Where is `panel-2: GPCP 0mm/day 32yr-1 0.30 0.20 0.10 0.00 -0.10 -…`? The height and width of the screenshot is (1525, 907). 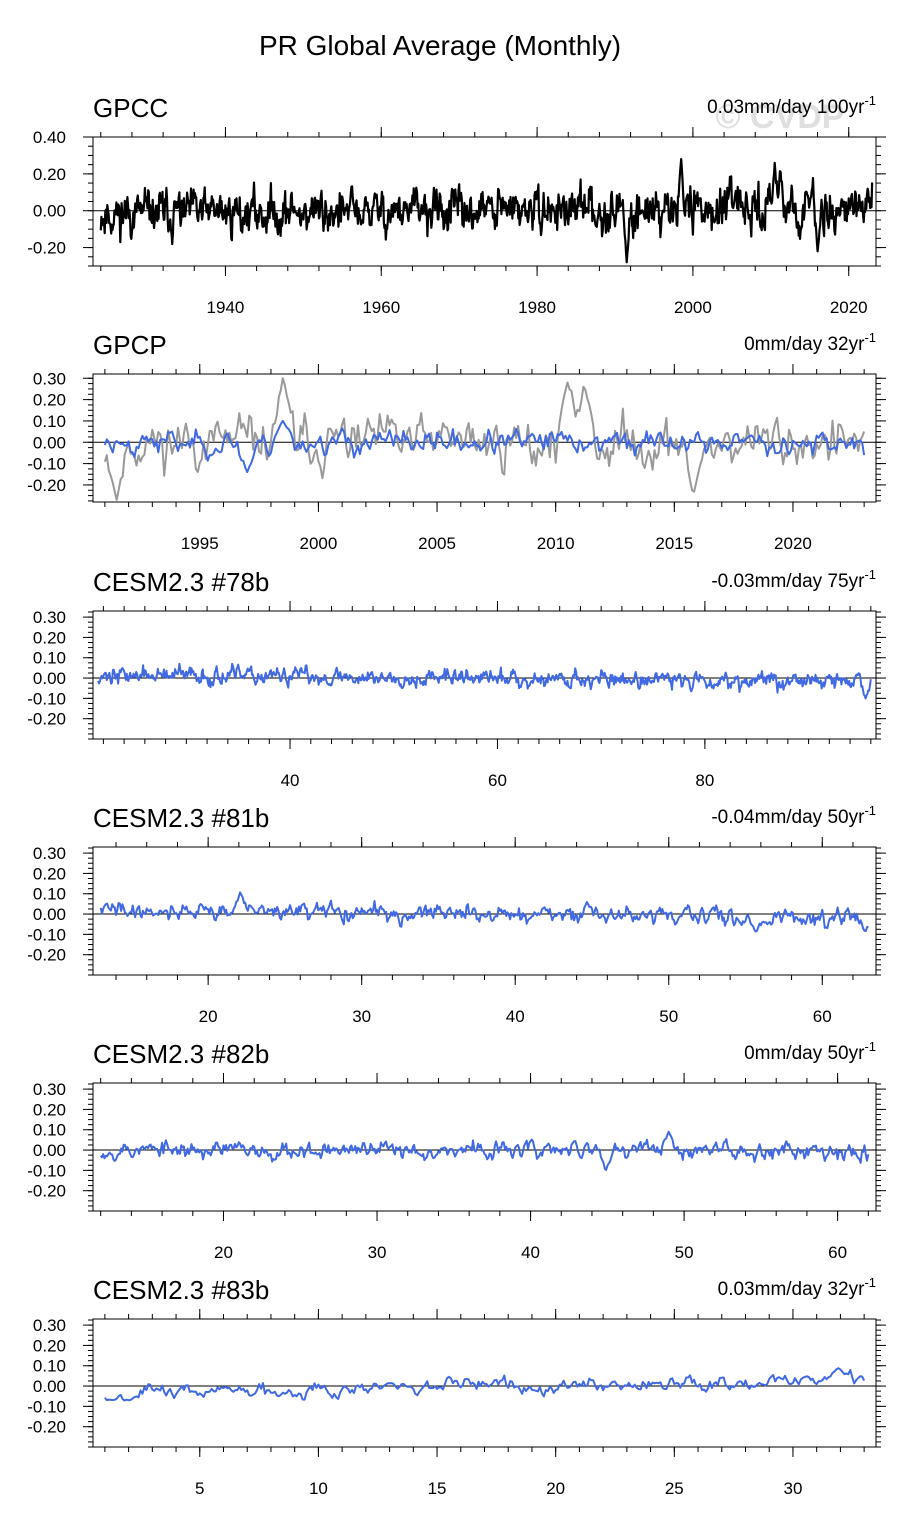 panel-2: GPCP 0mm/day 32yr-1 0.30 0.20 0.10 0.00 -0.10 -… is located at coordinates (456, 441).